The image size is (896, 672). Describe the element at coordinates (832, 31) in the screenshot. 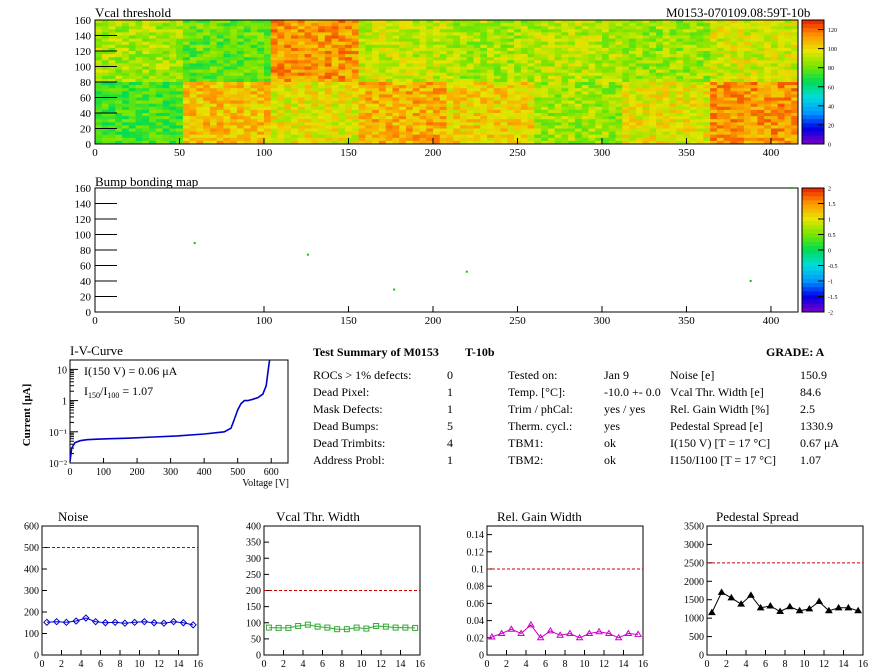

I see `palette-tick-label: 120` at that location.